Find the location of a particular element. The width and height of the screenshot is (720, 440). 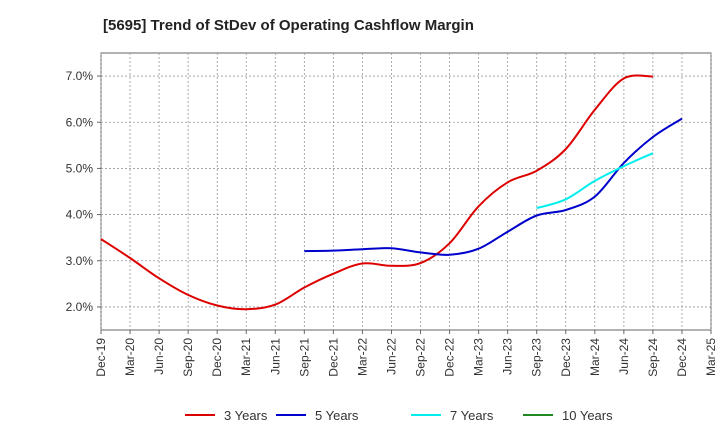

legend: 3 Years 5 Years 7 Years 10 Years is located at coordinates (399, 415).